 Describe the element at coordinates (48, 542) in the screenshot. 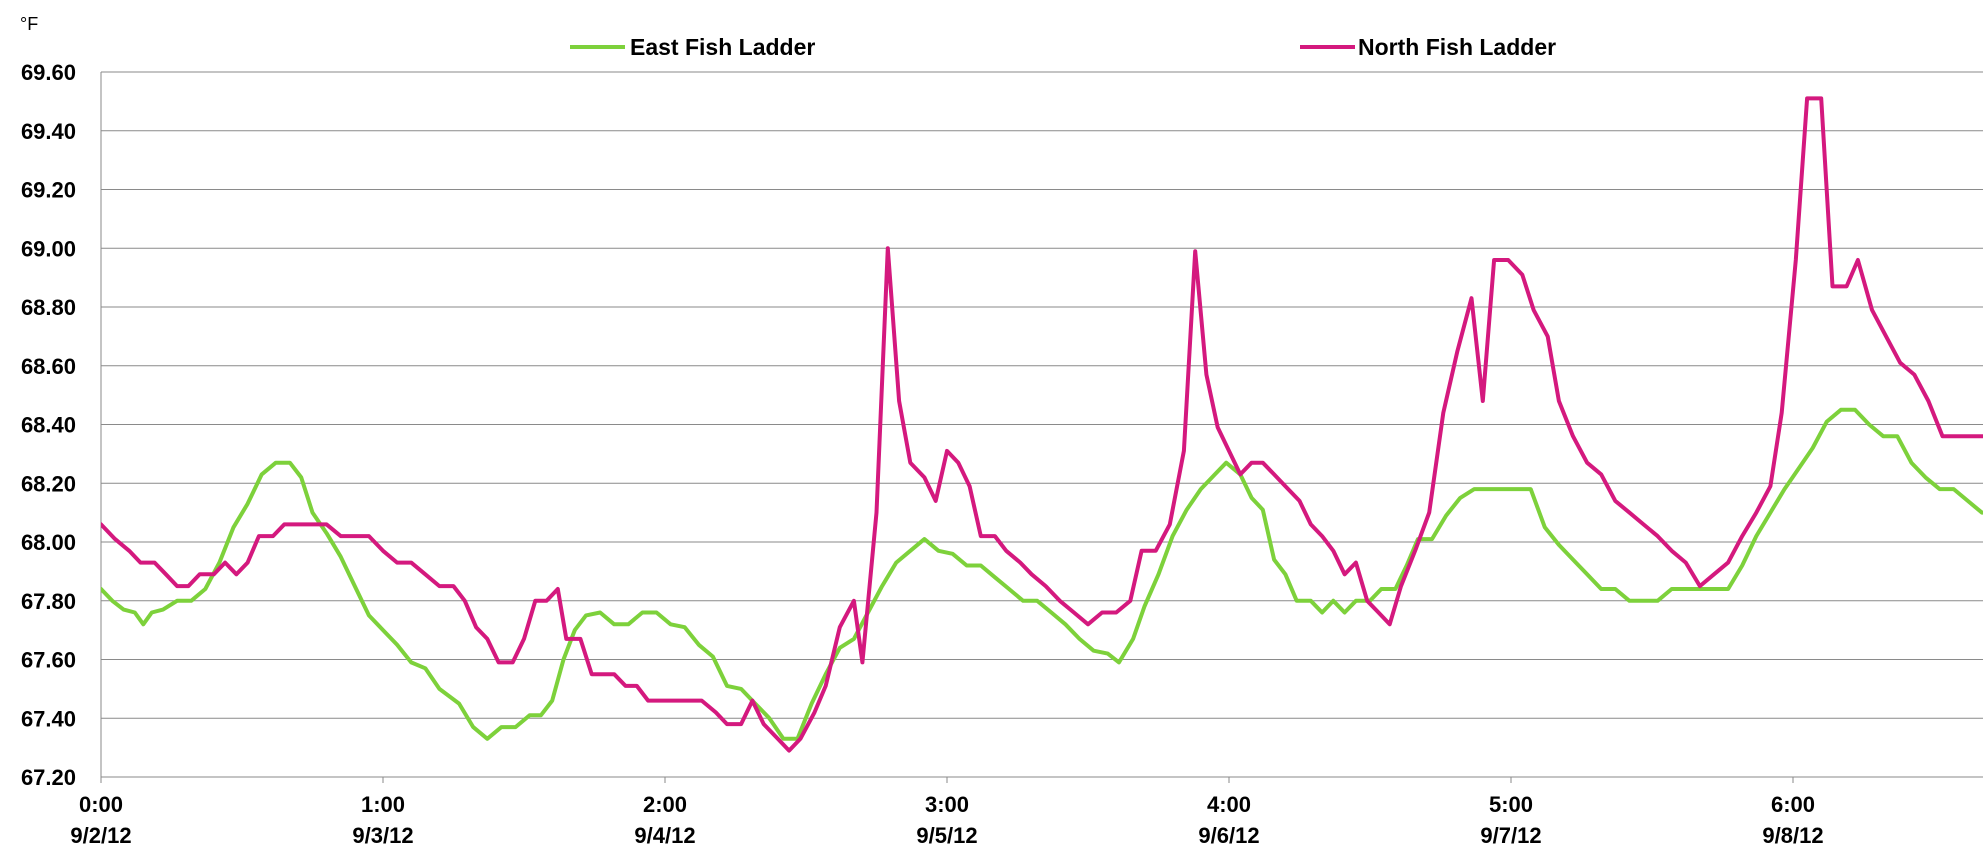

I see `y-tick-label: 68.00` at that location.